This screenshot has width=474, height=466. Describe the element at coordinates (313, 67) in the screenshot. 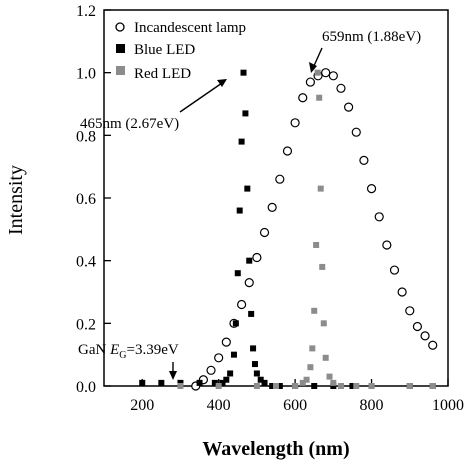

I see `annotation-arrowhead-red-peak` at that location.